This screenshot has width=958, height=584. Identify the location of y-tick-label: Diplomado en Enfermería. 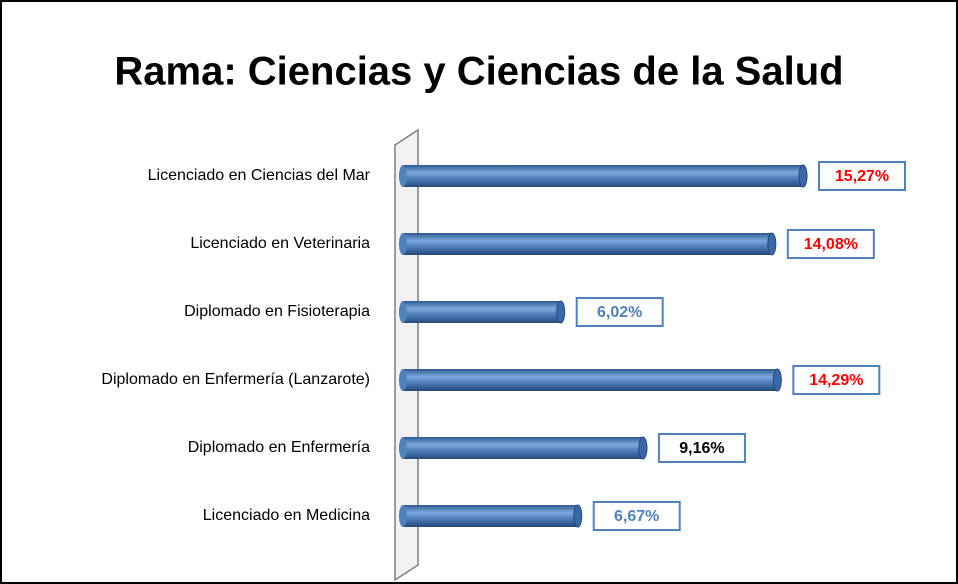
(279, 447).